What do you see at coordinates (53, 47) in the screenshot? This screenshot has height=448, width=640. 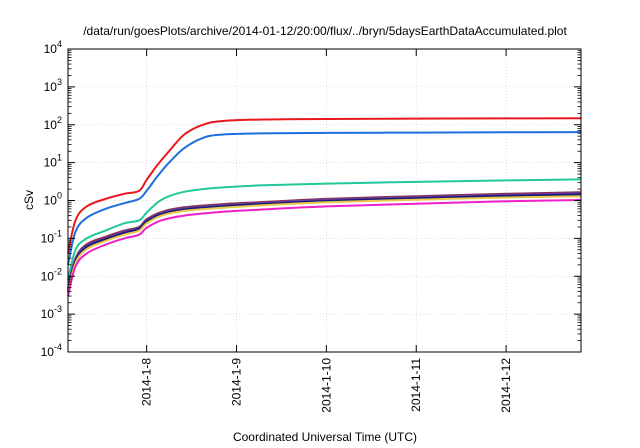 I see `y-tick-label: 10⁴` at bounding box center [53, 47].